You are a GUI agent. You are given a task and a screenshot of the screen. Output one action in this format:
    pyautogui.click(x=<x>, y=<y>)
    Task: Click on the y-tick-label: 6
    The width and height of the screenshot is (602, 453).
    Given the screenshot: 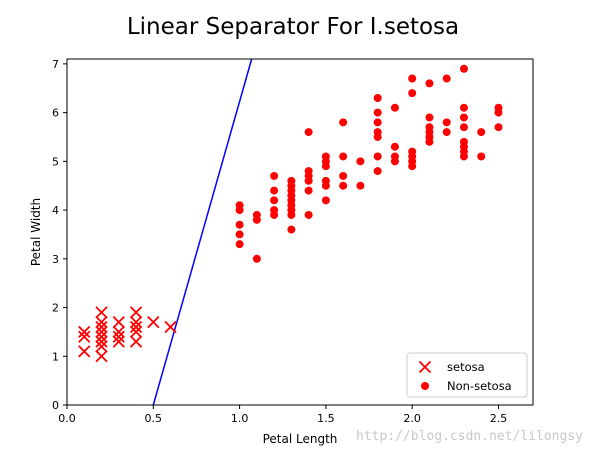 What is the action you would take?
    pyautogui.click(x=55, y=113)
    